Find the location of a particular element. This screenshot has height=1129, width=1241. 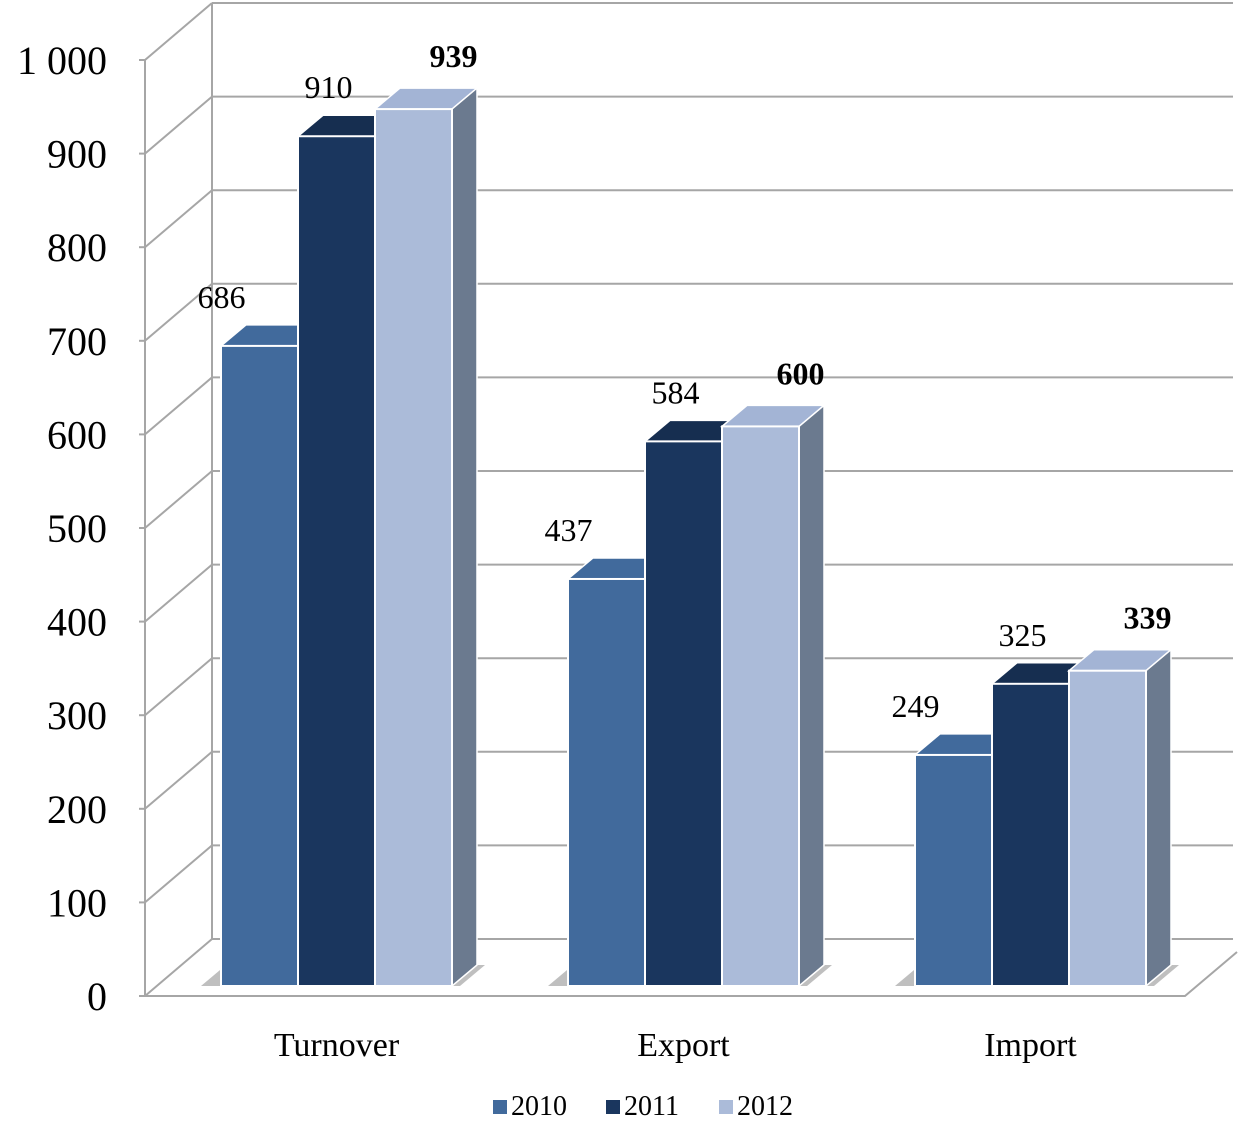

data-label: 325 is located at coordinates (1023, 635).